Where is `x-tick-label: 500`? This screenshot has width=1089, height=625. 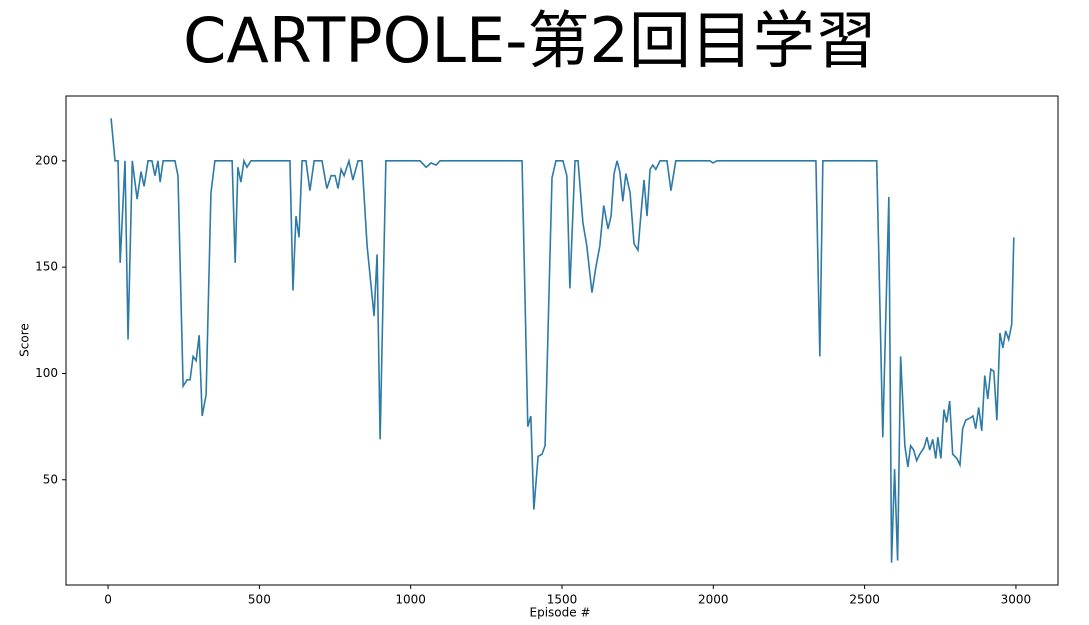
x-tick-label: 500 is located at coordinates (259, 600).